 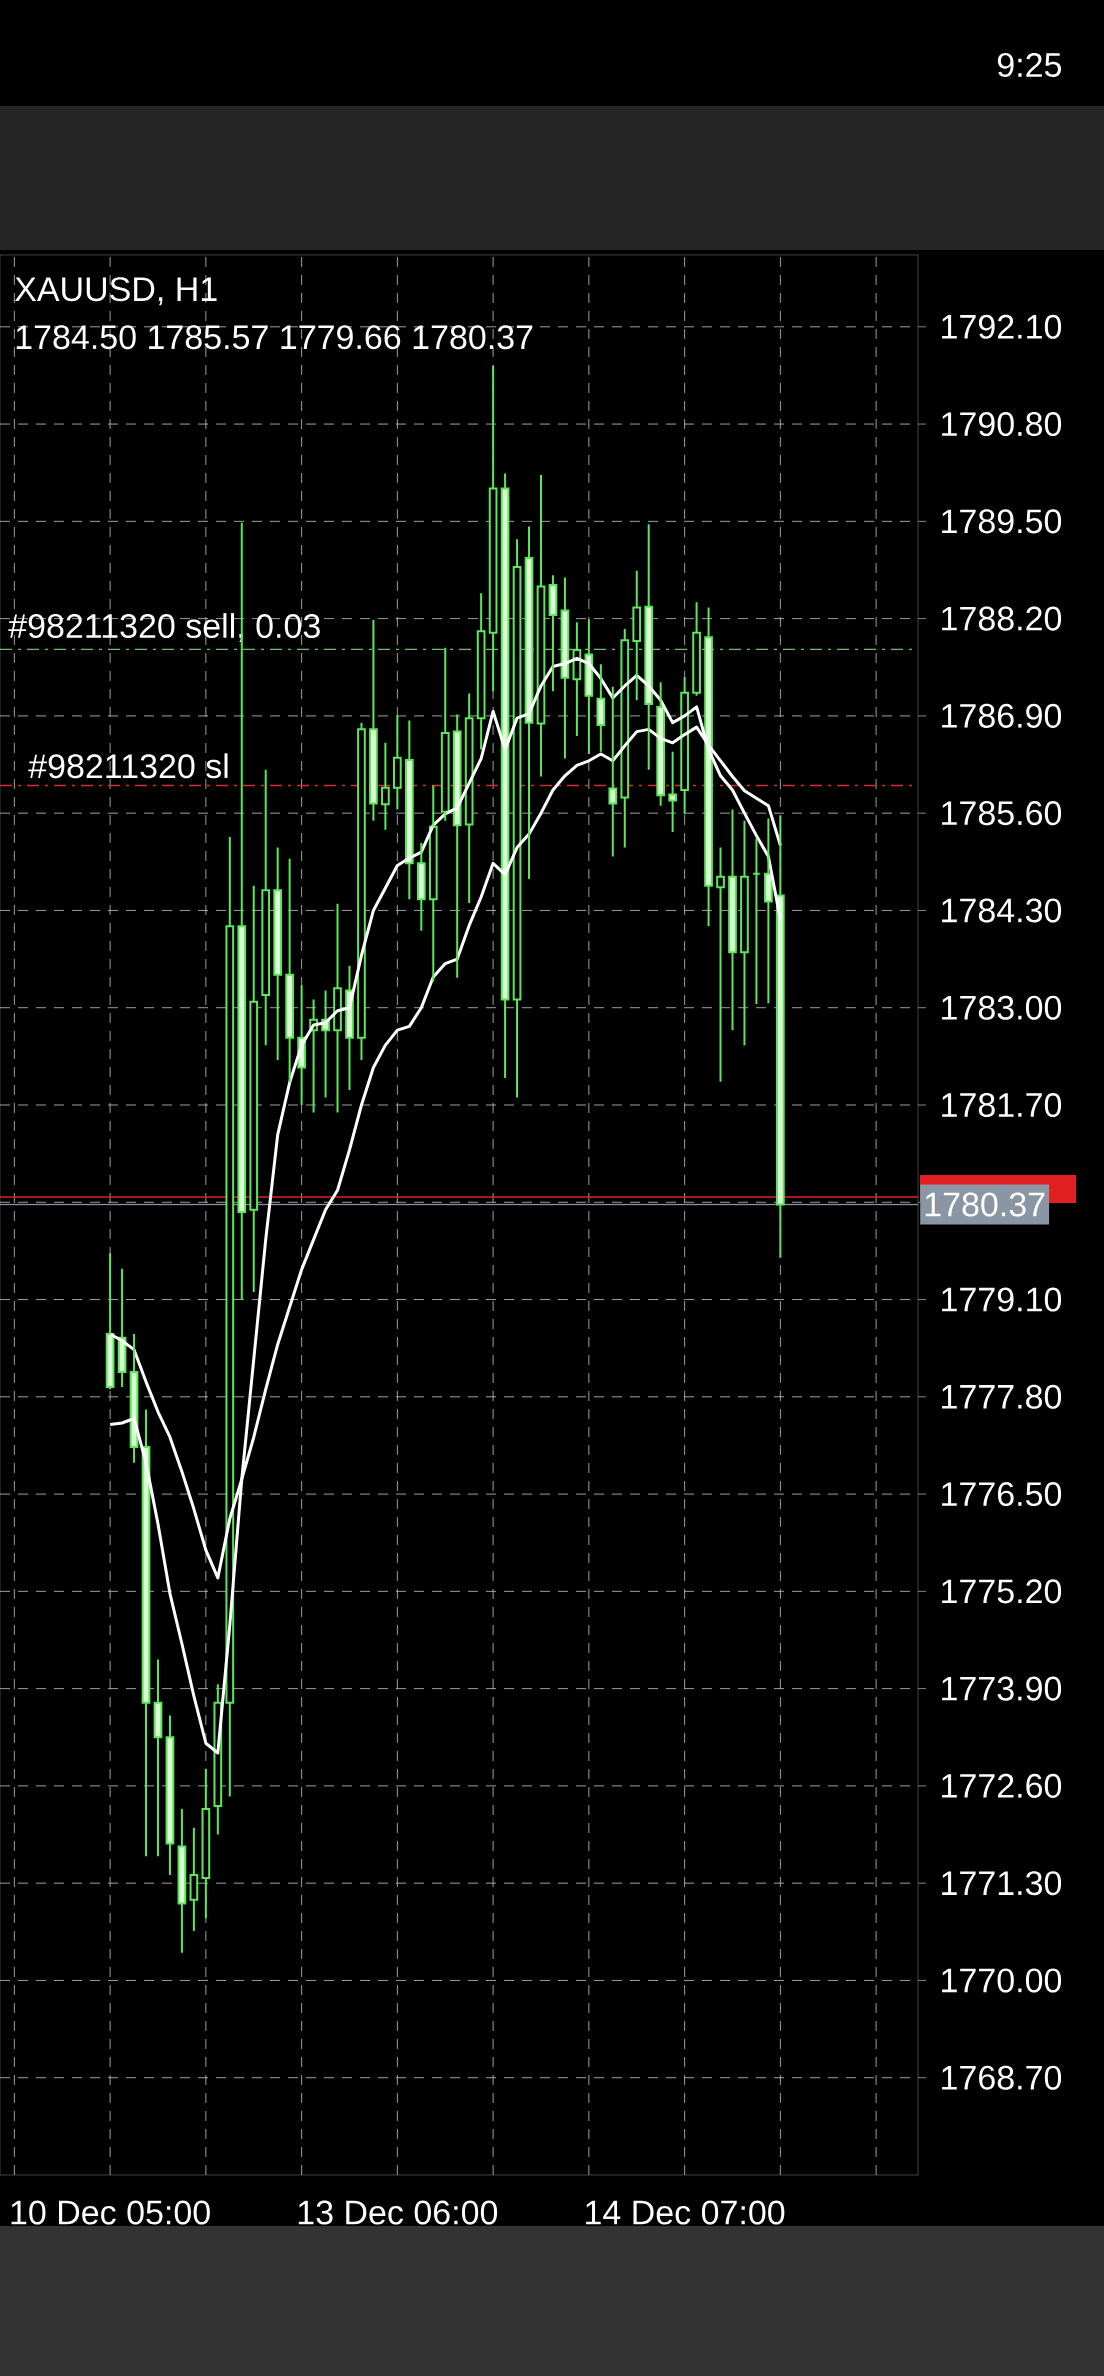 What do you see at coordinates (274, 337) in the screenshot?
I see `text: 1784.50 1785.57 1779.66 1780.37` at bounding box center [274, 337].